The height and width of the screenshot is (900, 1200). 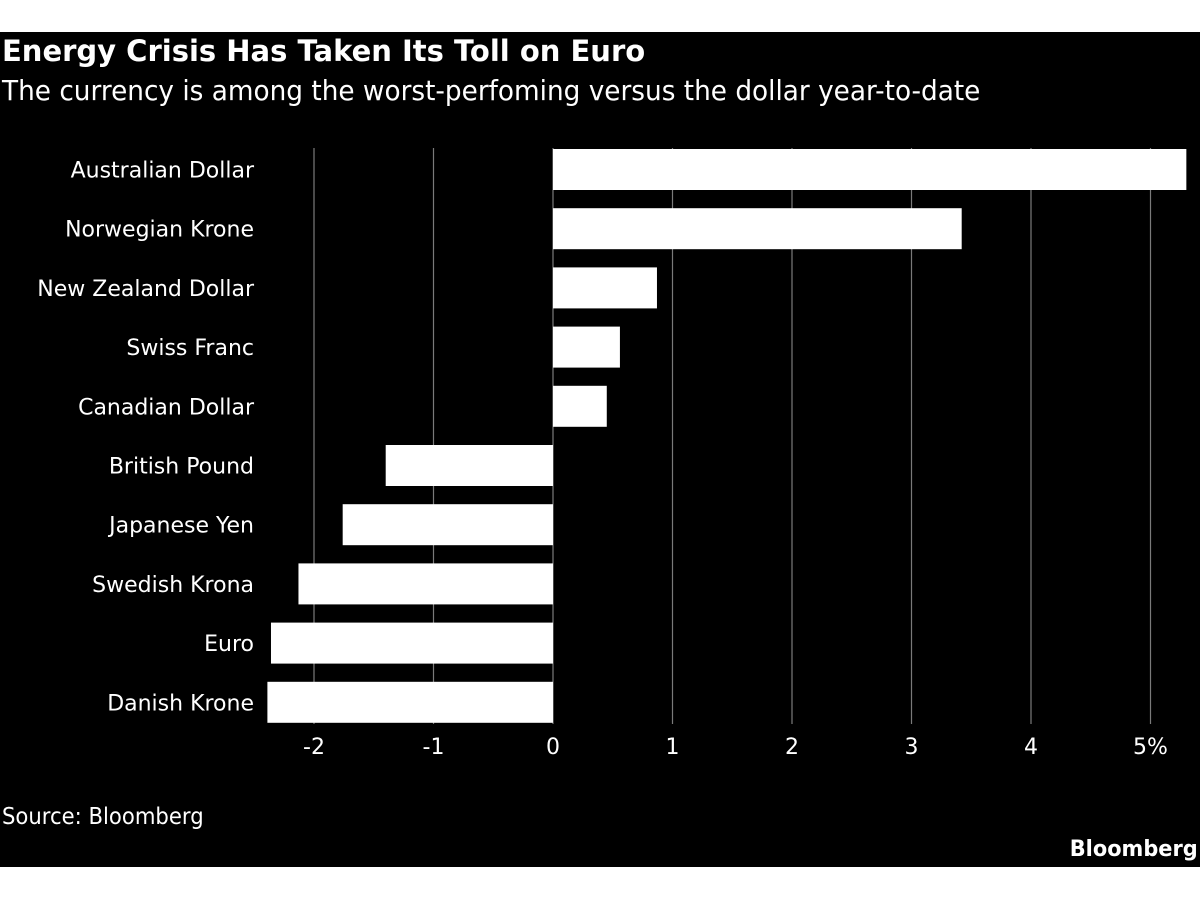 What do you see at coordinates (757, 229) in the screenshot?
I see `bar-norwegian-krone` at bounding box center [757, 229].